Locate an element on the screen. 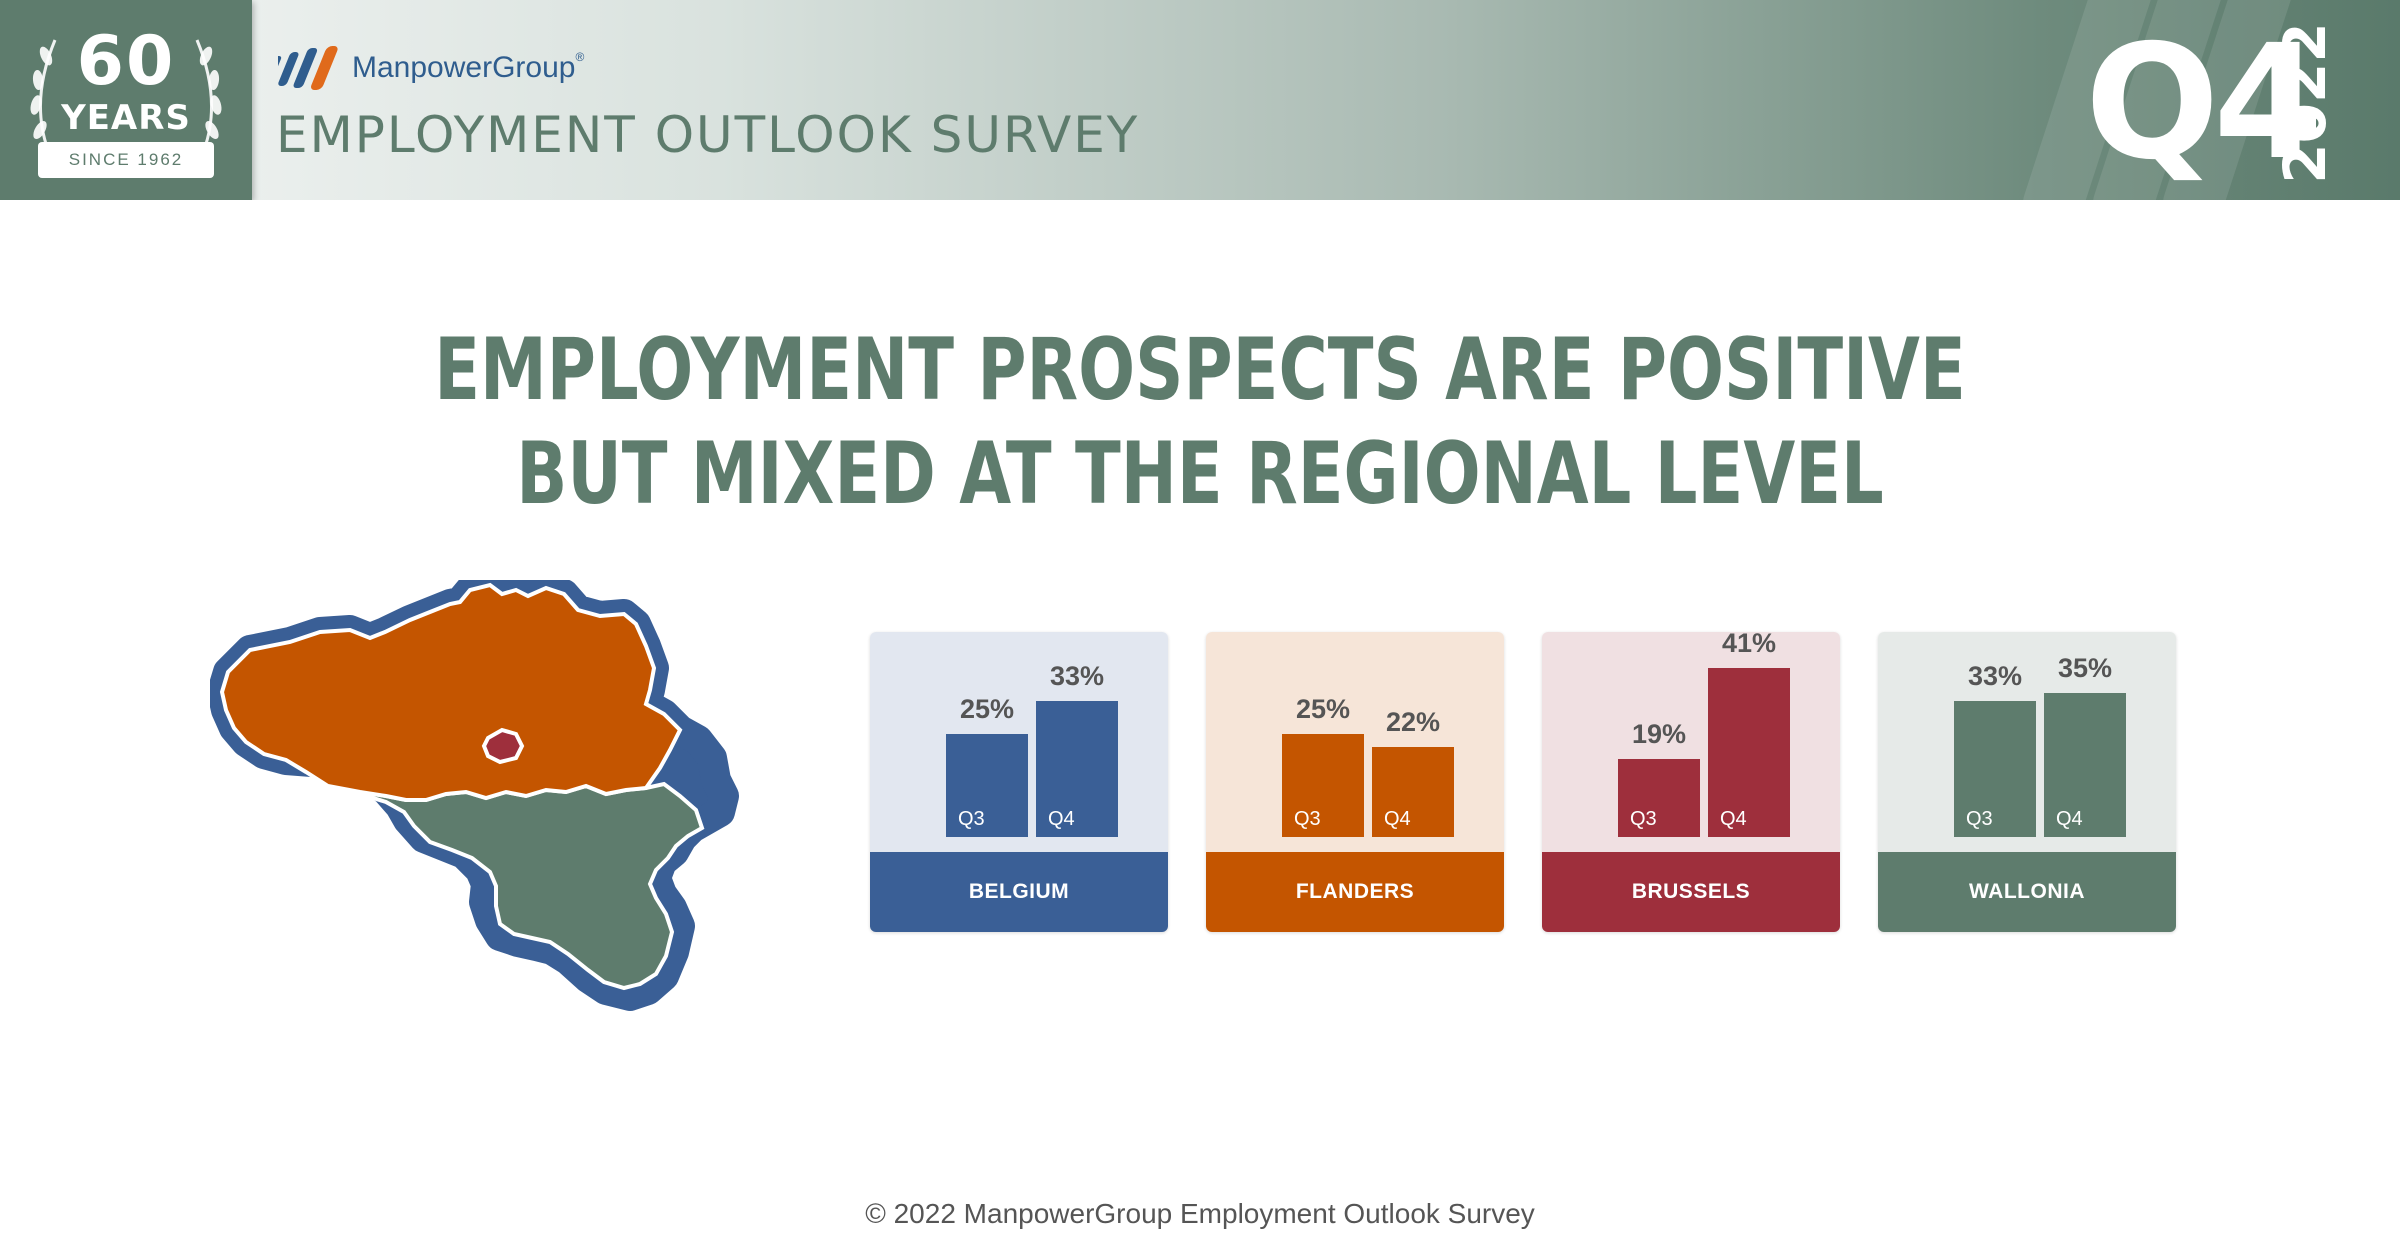 This screenshot has width=2400, height=1255. map-brussels is located at coordinates (503, 746).